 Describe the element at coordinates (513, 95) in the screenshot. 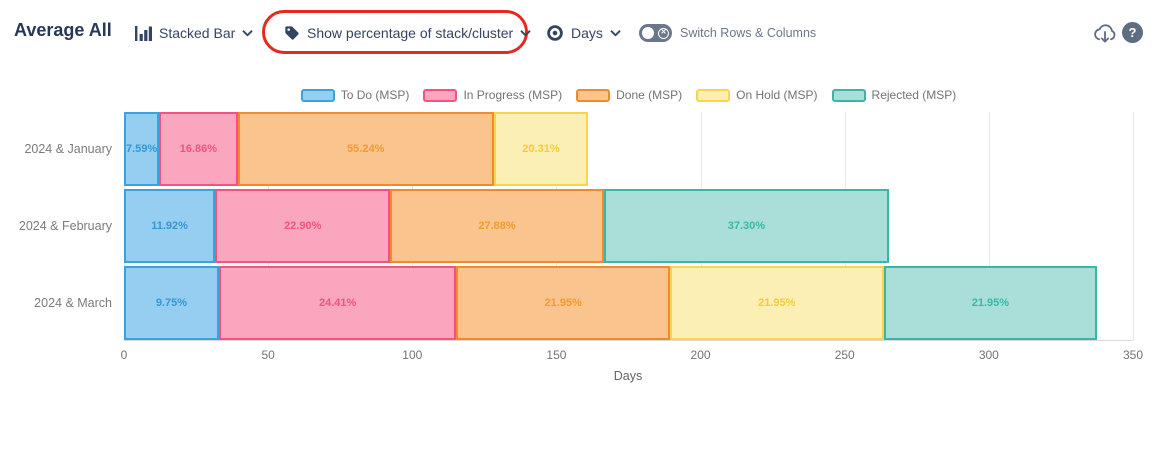

I see `legend-label: In Progress (MSP)` at that location.